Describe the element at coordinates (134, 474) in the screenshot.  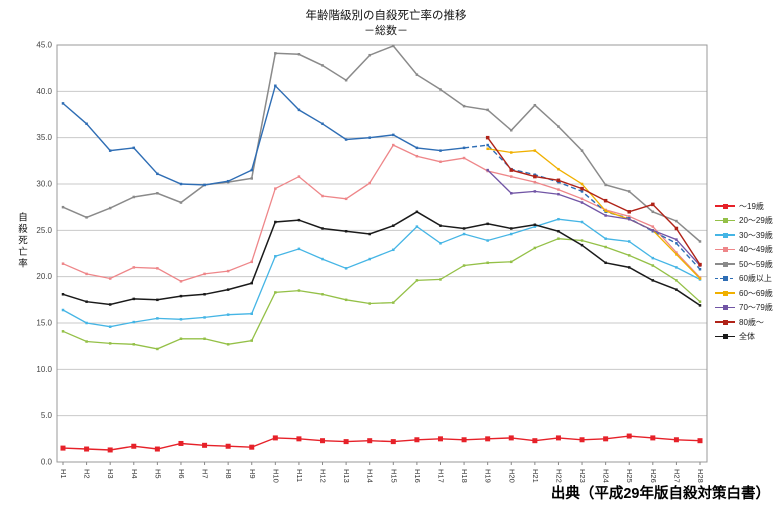
I see `x-tick-label: H4` at that location.